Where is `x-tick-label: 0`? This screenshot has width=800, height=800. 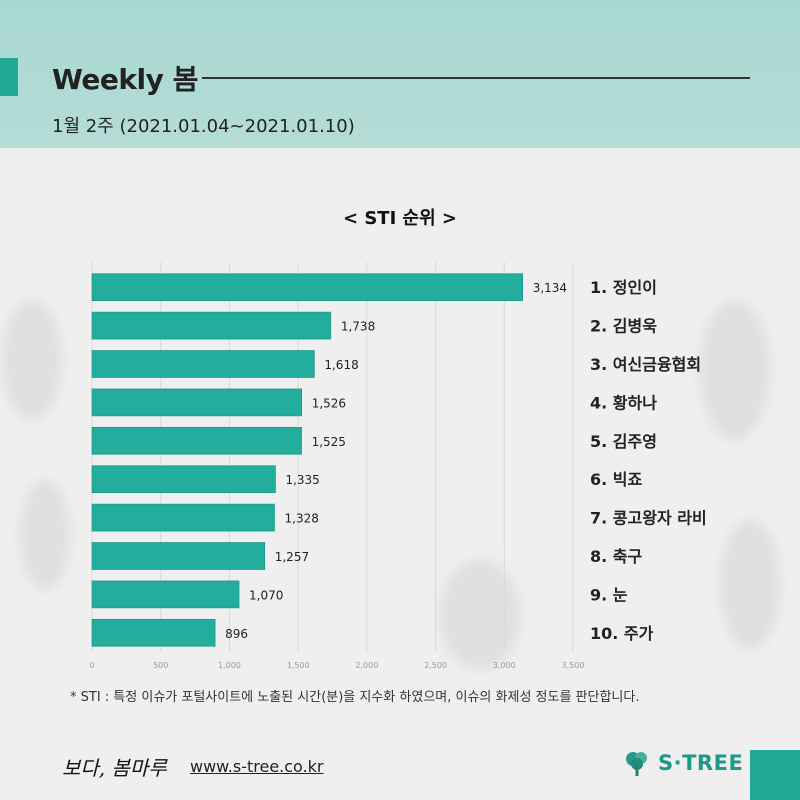 x-tick-label: 0 is located at coordinates (91, 665).